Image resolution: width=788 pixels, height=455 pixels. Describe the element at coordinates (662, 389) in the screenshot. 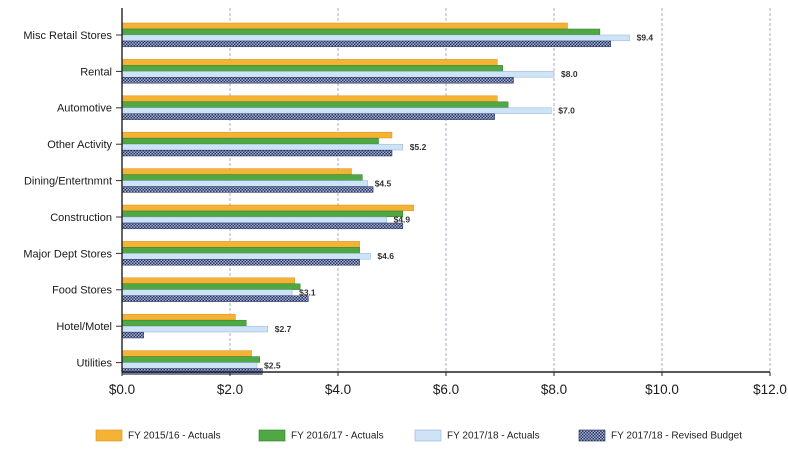

I see `x-tick-label: $10.0` at that location.